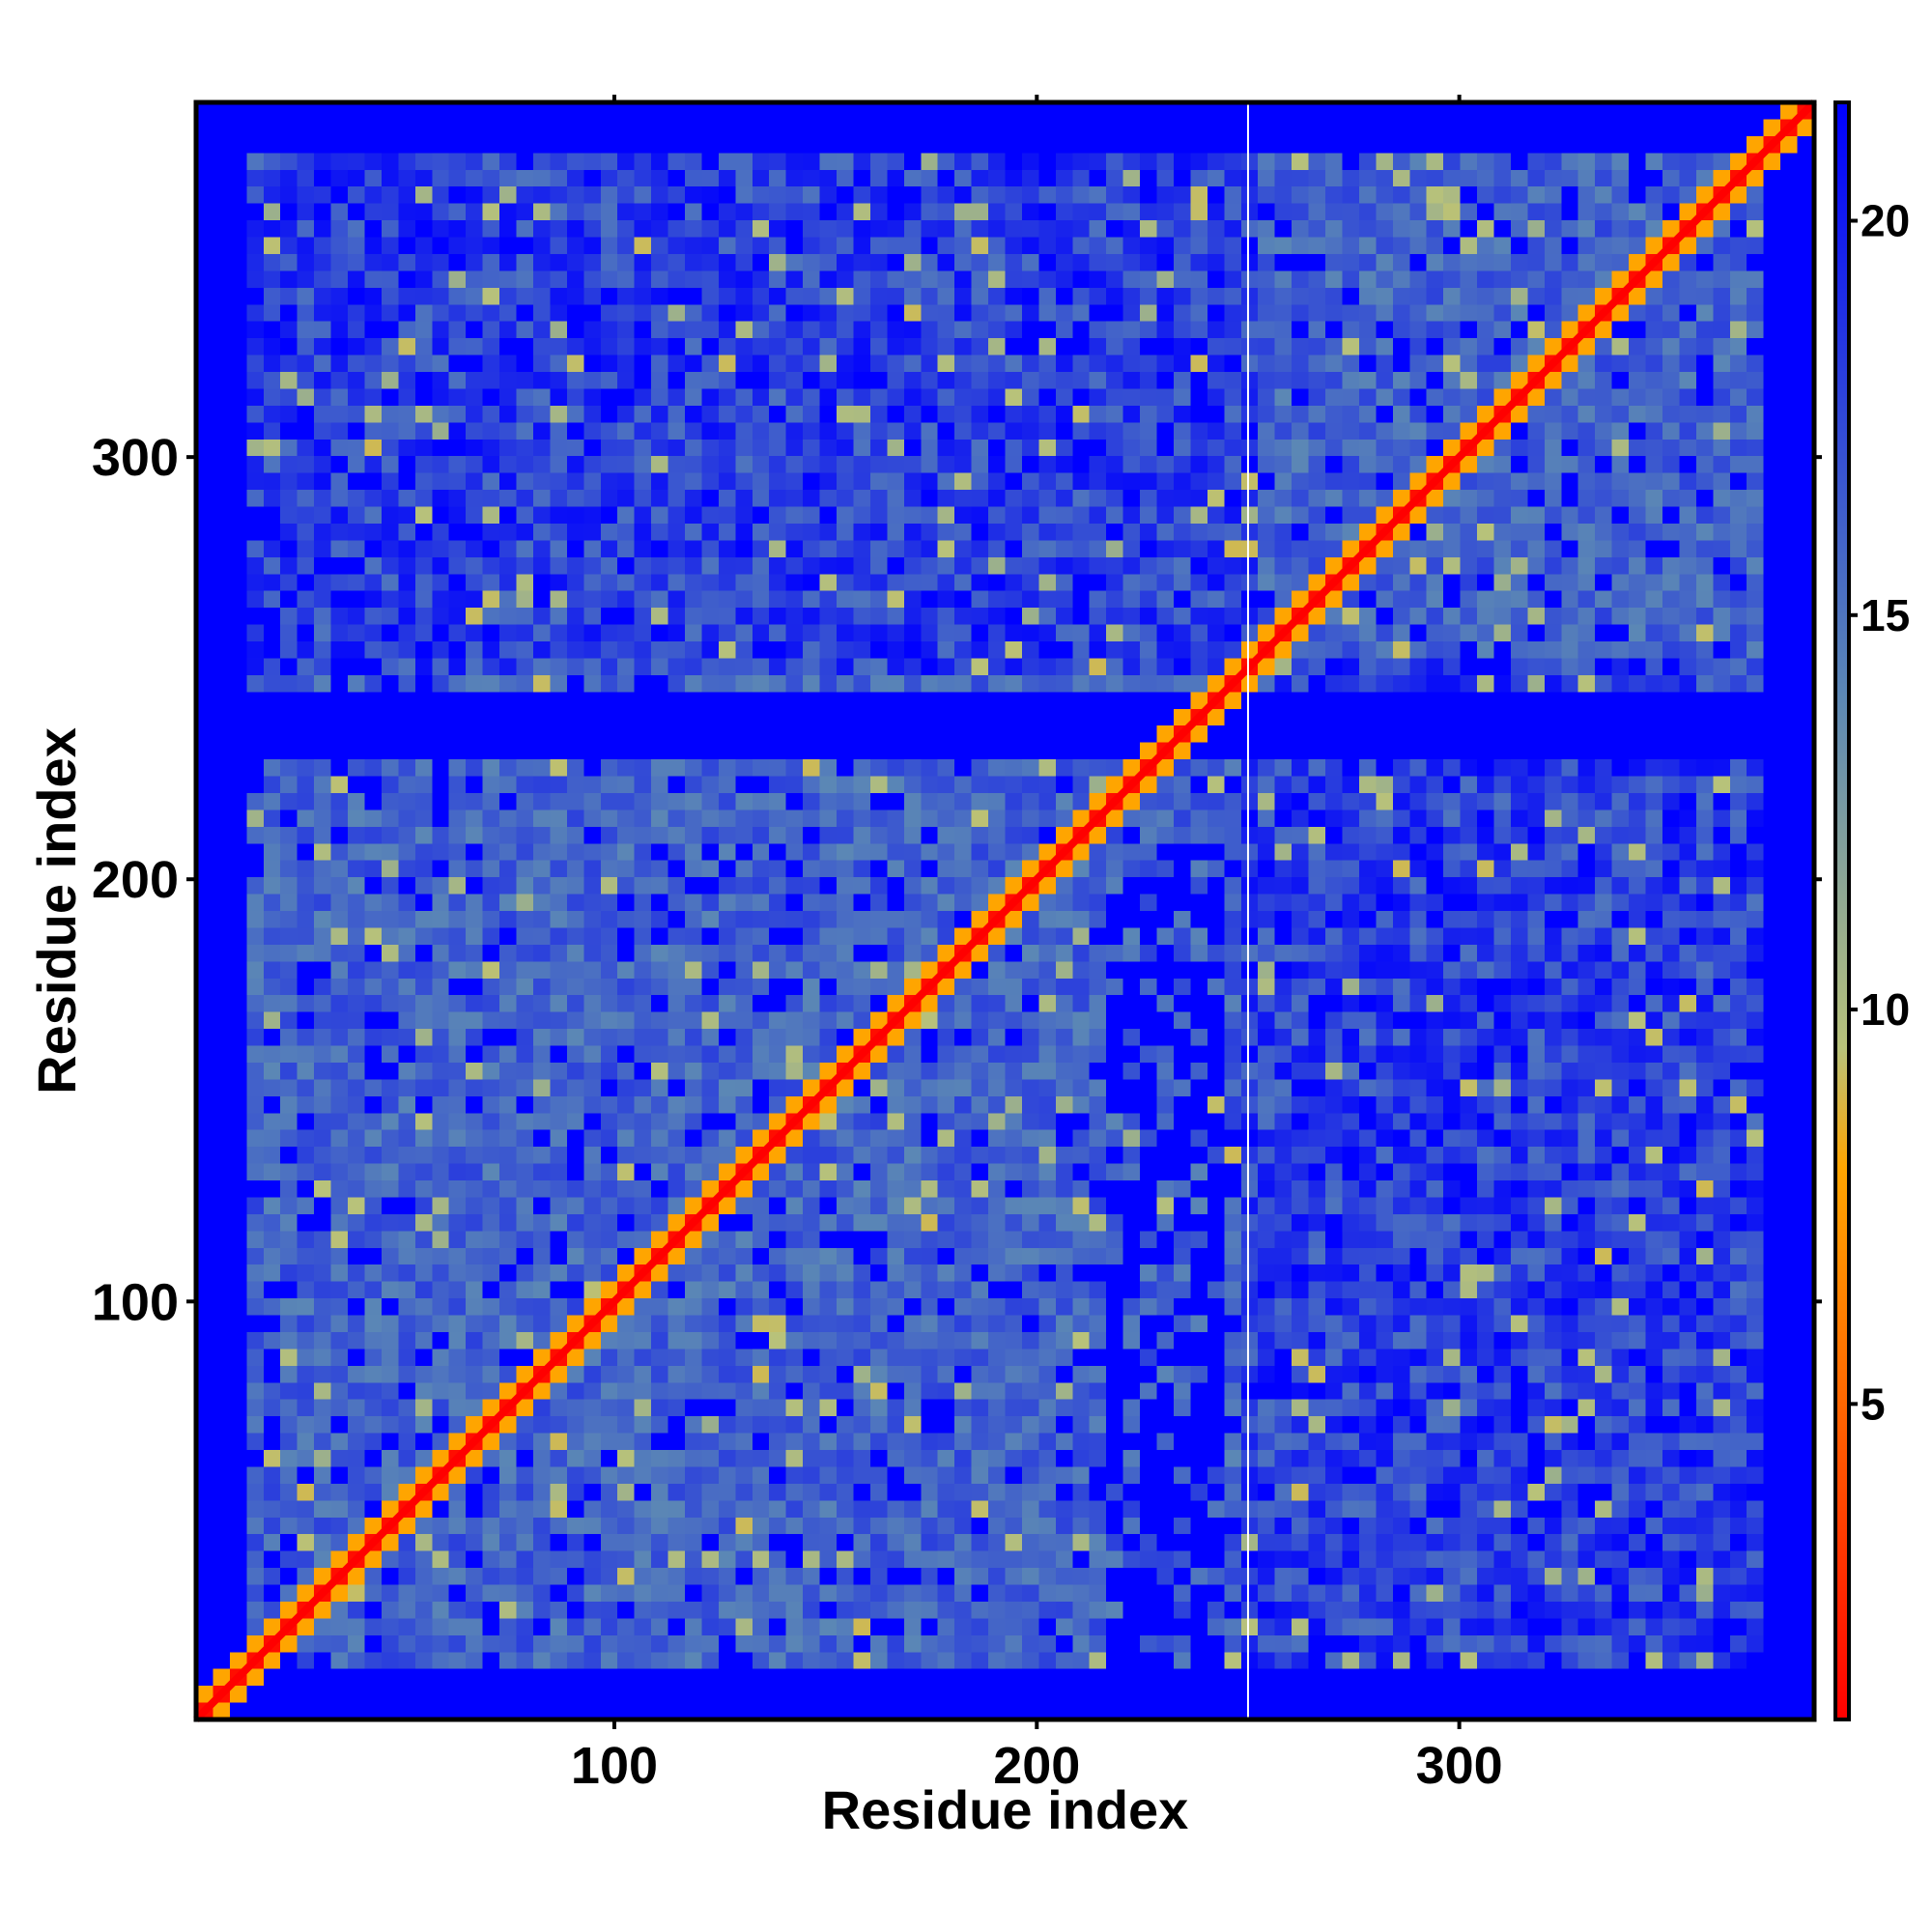 The height and width of the screenshot is (1932, 1932). I want to click on y-tick-label: 100, so click(135, 1302).